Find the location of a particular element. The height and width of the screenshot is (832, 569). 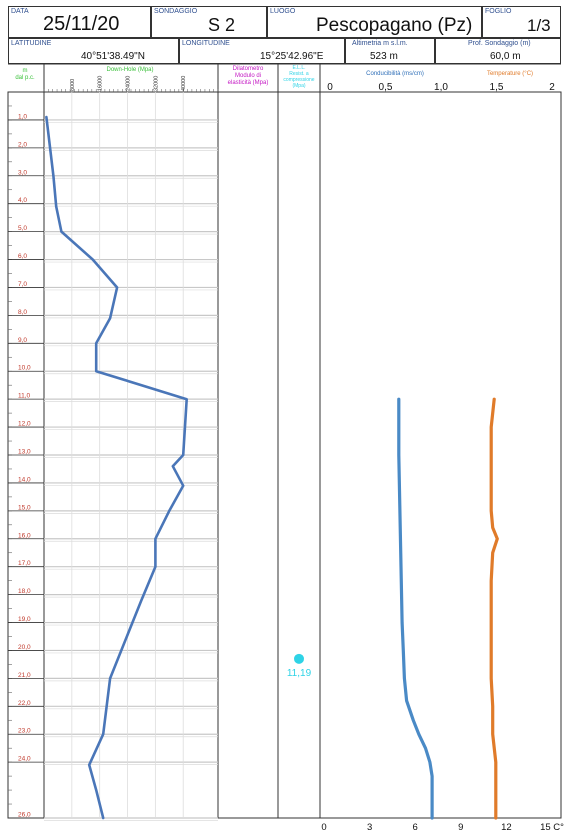

depth-tick-label: 16,0 is located at coordinates (24, 535).